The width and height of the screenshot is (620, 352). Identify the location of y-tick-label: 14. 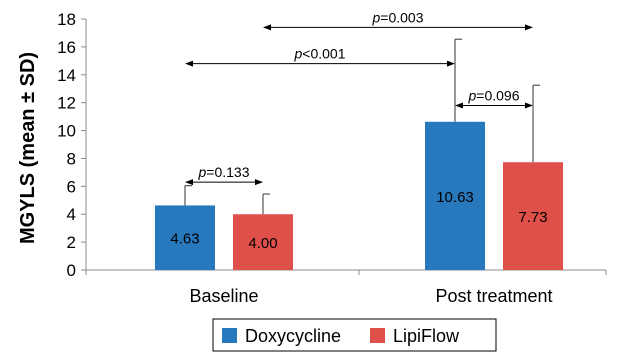
(66, 75).